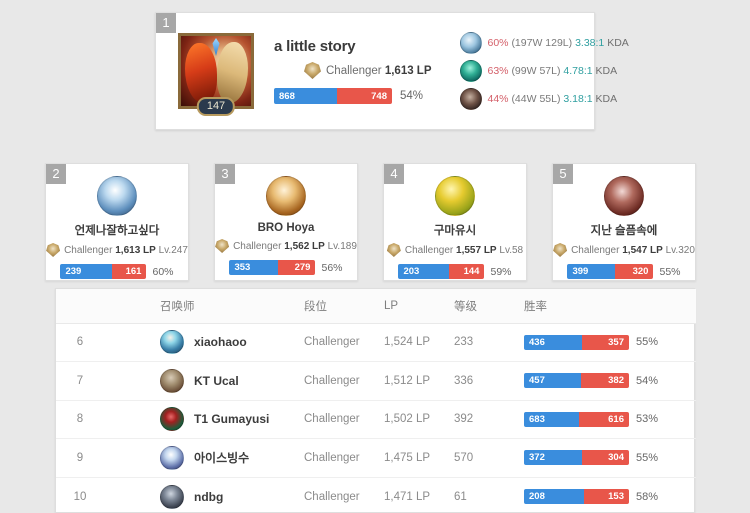  I want to click on summoner-avatar: 147, so click(216, 74).